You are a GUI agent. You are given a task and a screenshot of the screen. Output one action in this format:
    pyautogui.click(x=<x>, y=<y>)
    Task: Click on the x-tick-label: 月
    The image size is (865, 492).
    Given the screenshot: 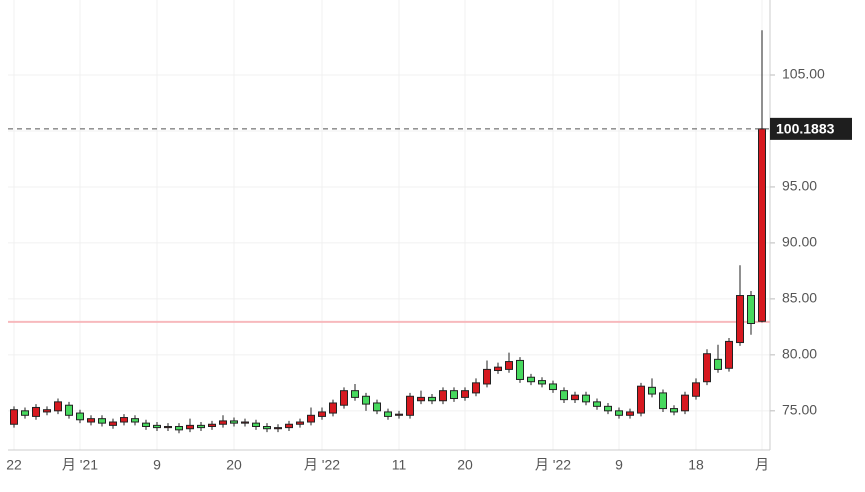 What is the action you would take?
    pyautogui.click(x=762, y=465)
    